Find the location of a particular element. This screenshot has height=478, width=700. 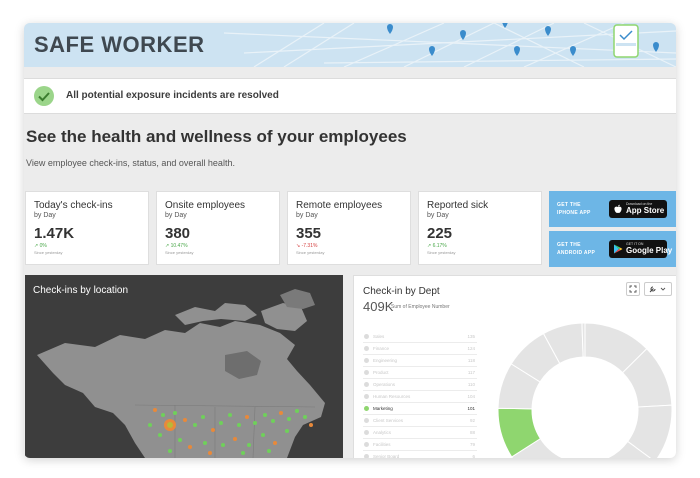

legend-label: Human Resources is located at coordinates (392, 396).